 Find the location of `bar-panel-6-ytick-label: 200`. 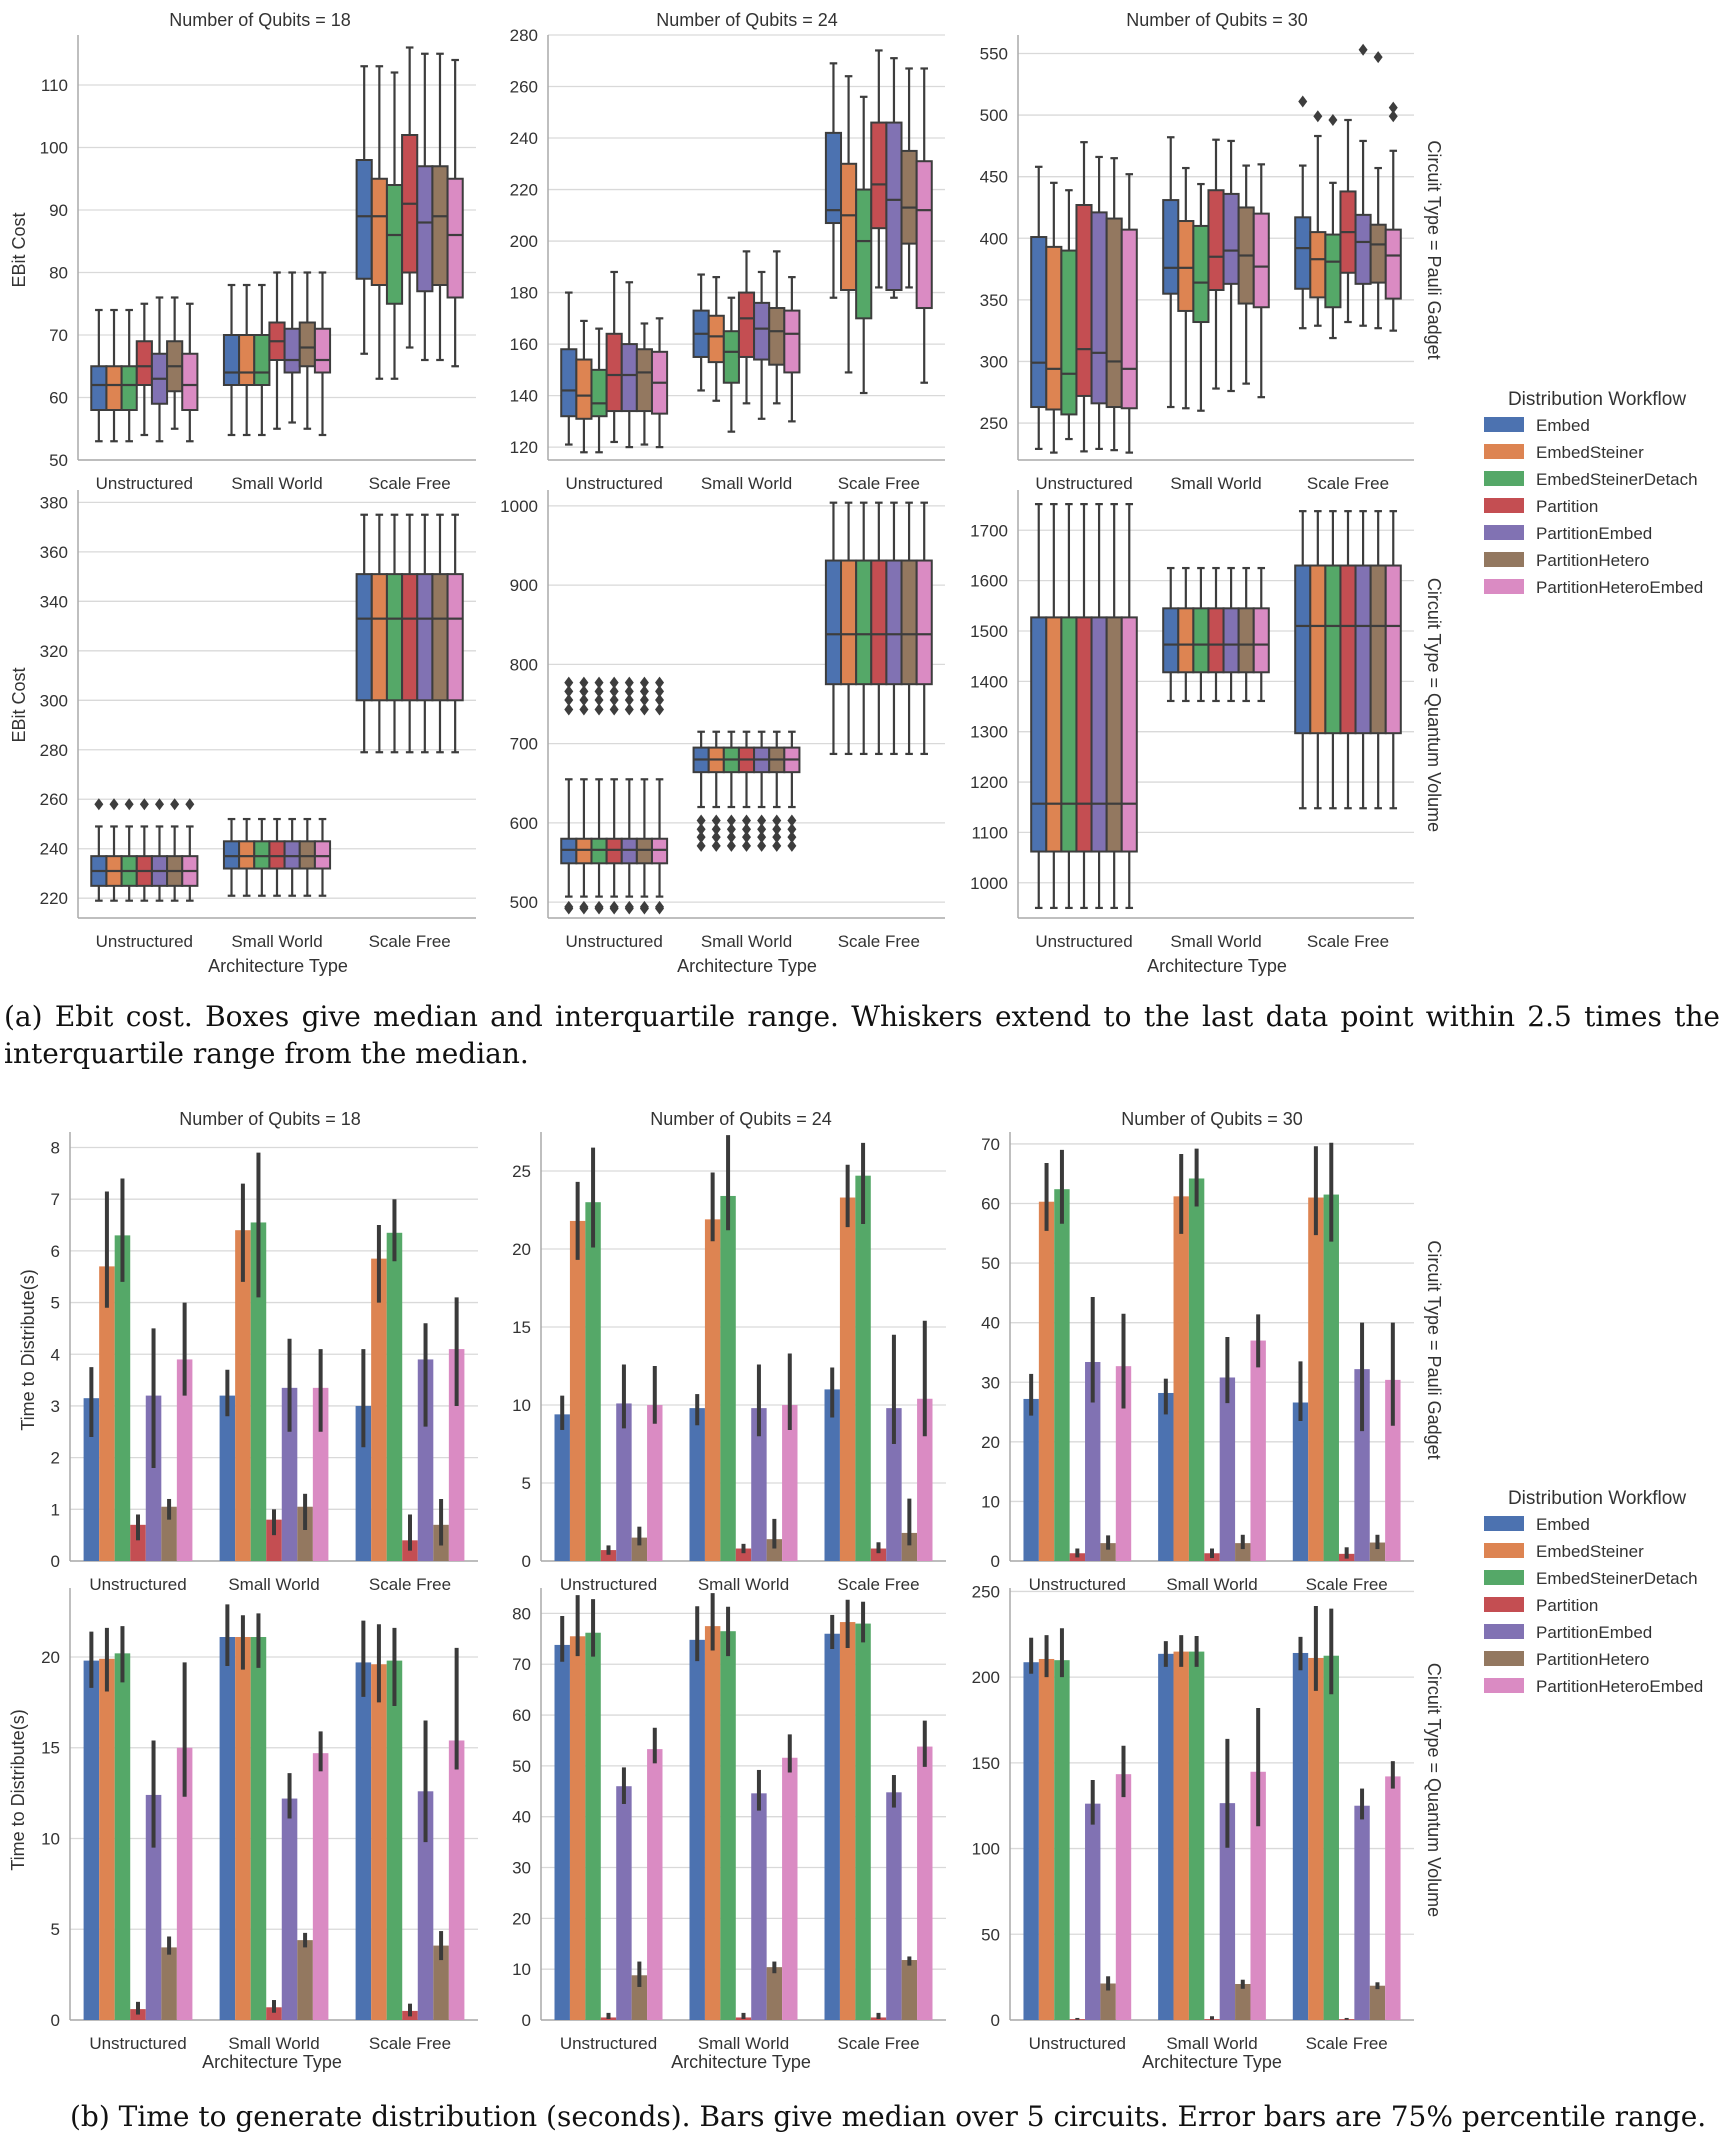

bar-panel-6-ytick-label: 200 is located at coordinates (986, 1677).